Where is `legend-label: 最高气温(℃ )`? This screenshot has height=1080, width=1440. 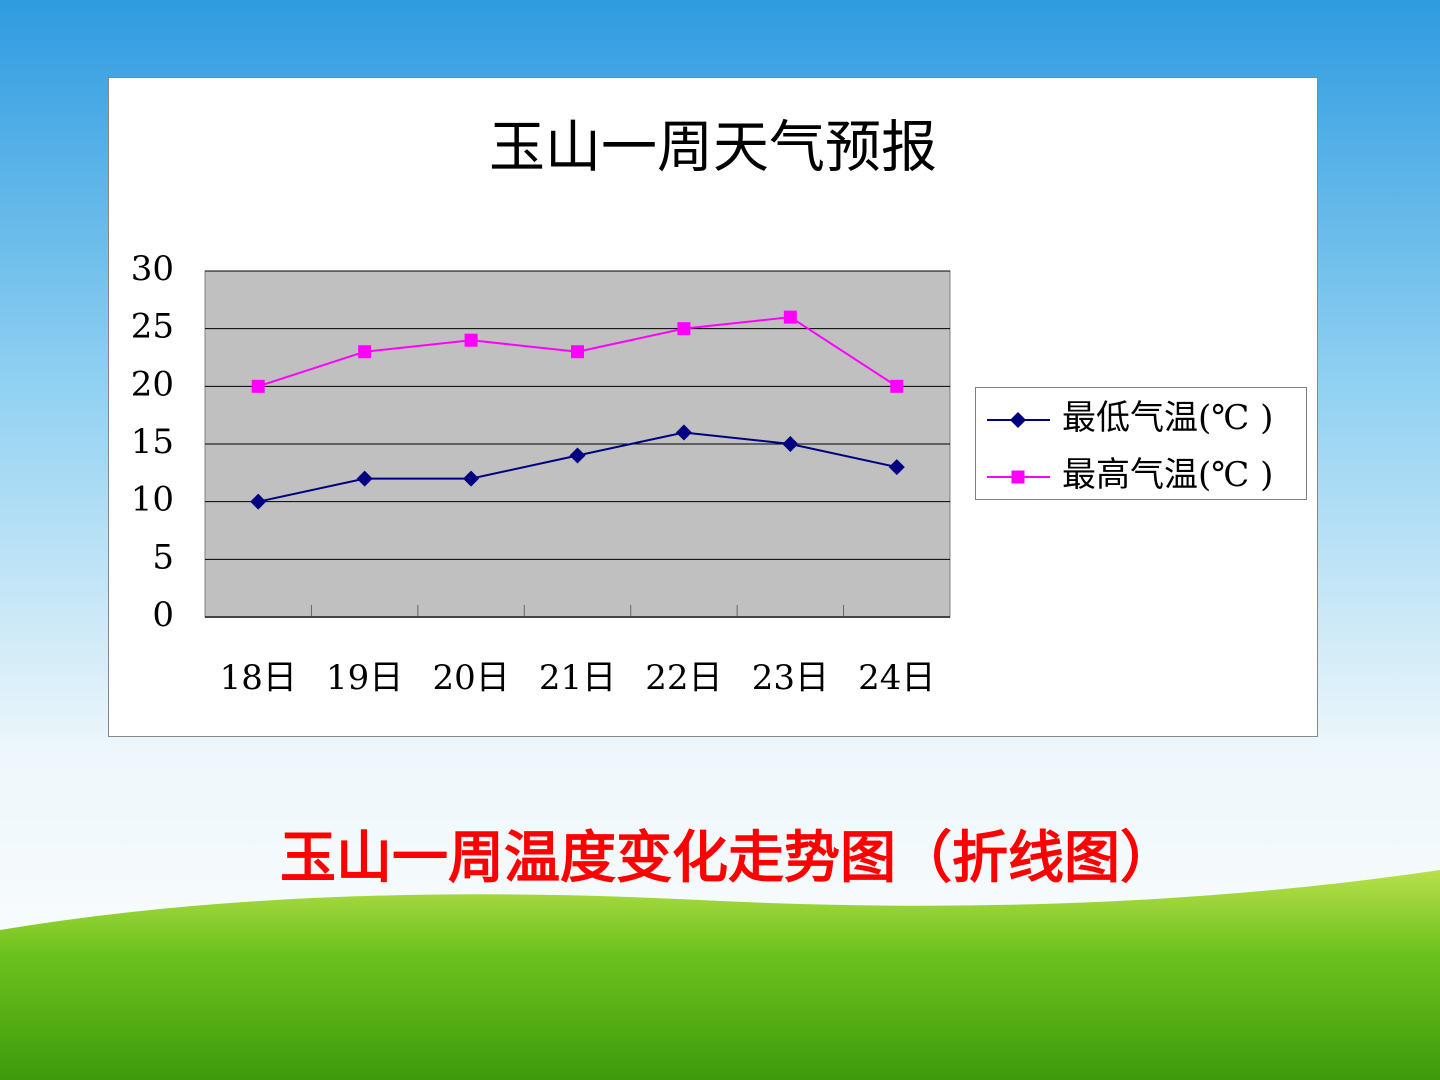
legend-label: 最高气温(℃ ) is located at coordinates (1167, 475).